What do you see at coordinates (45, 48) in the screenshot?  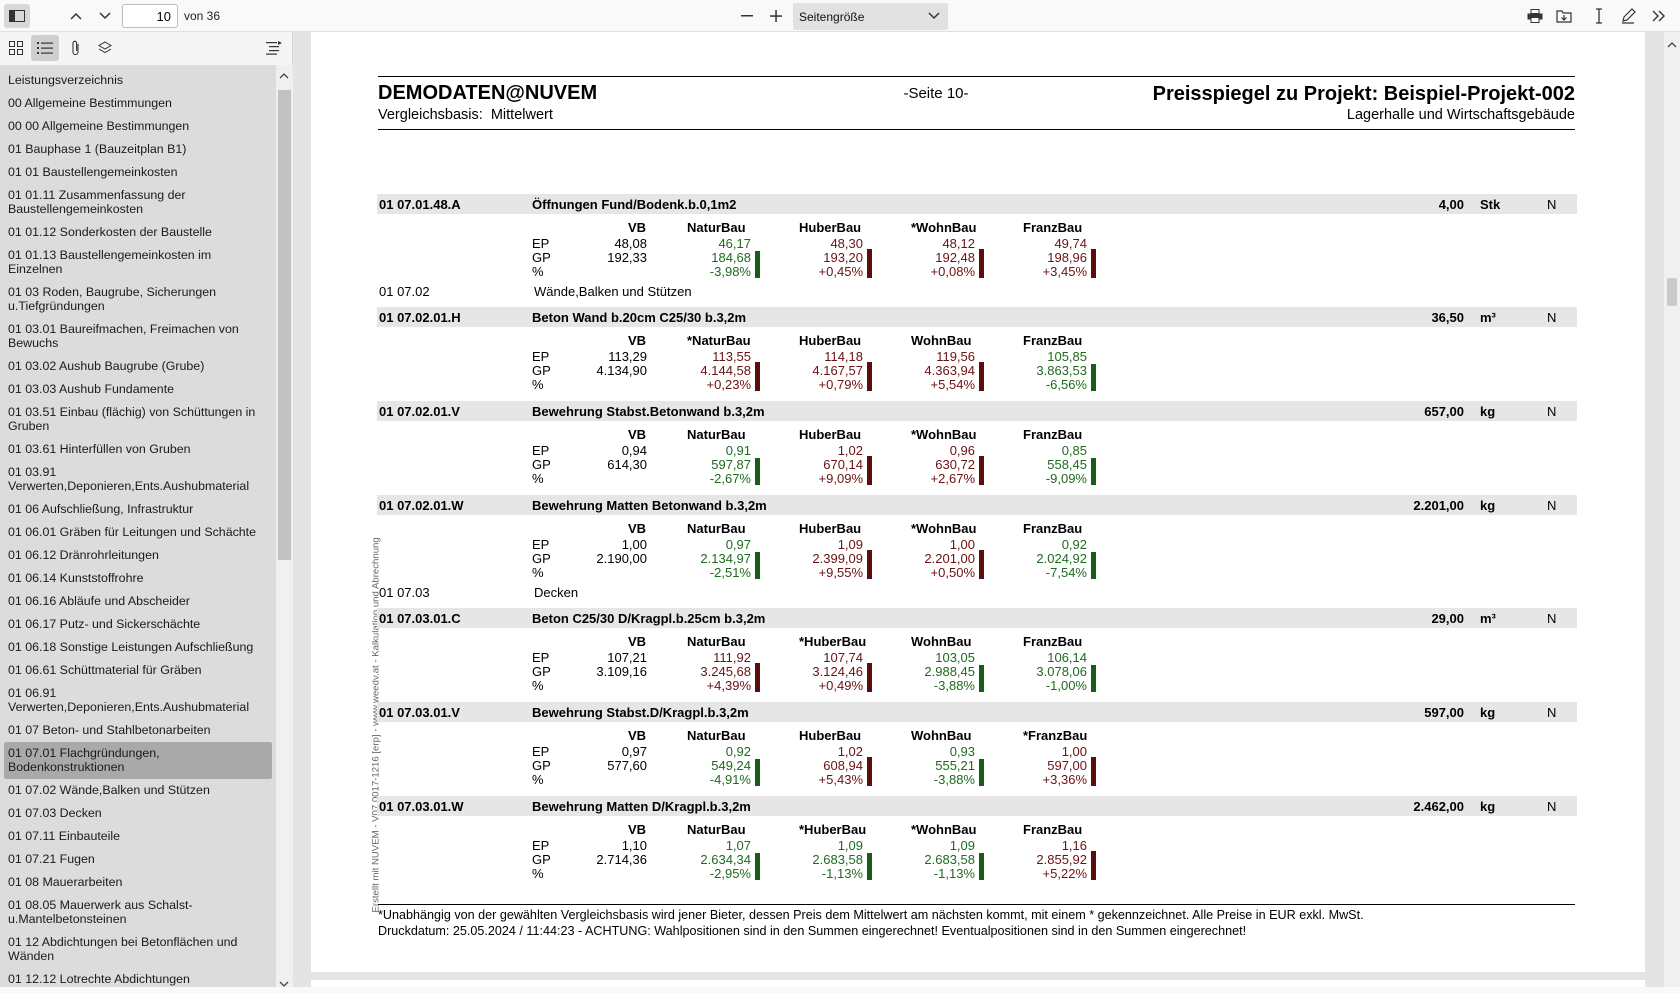 I see `outline-tab-icon` at bounding box center [45, 48].